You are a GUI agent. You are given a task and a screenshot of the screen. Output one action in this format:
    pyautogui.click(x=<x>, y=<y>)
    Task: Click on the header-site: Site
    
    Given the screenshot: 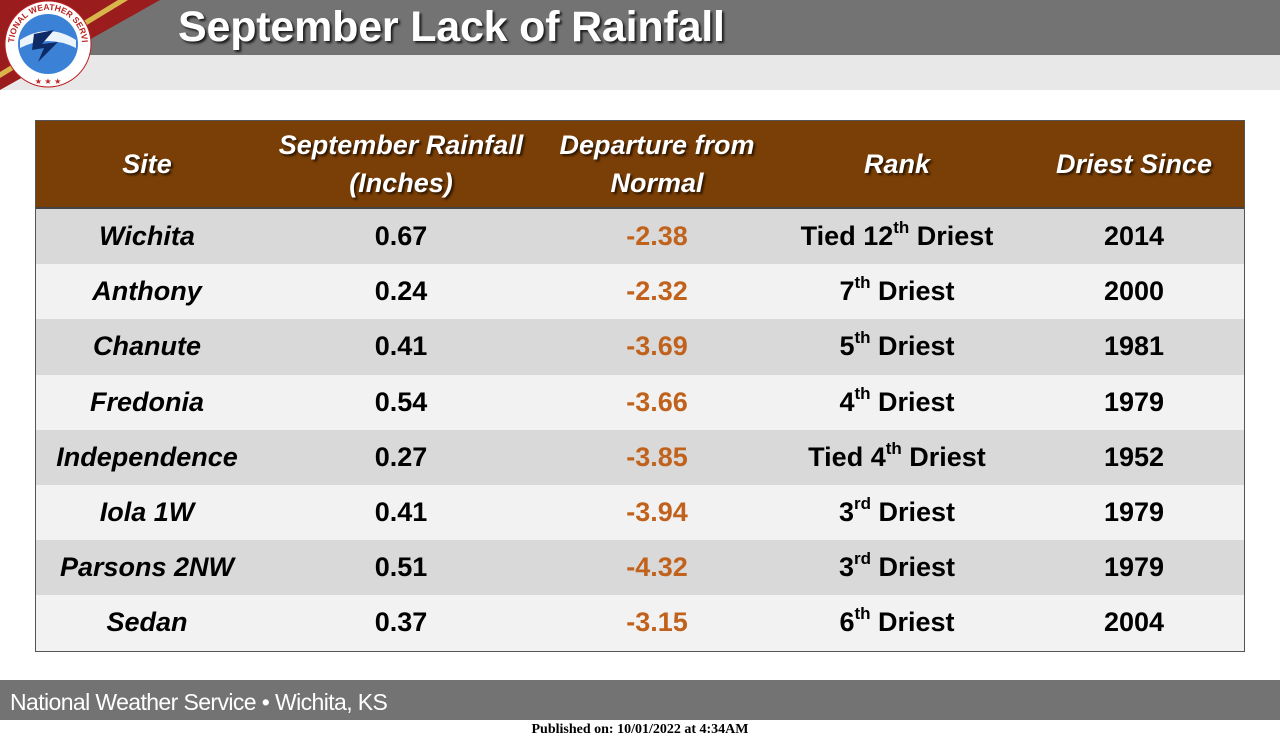 What is the action you would take?
    pyautogui.click(x=147, y=164)
    